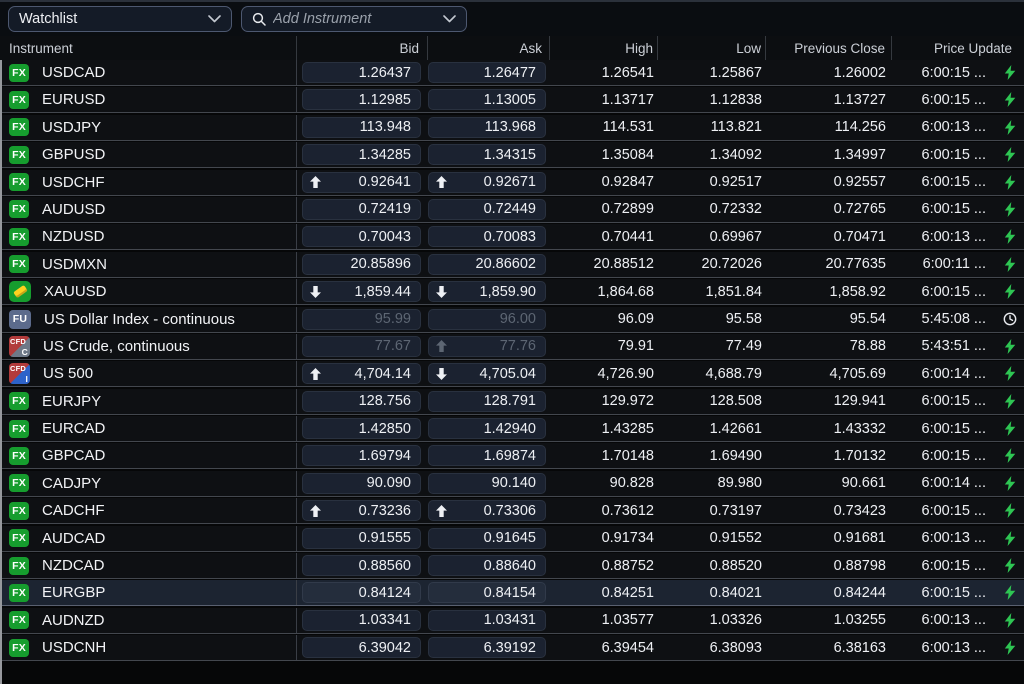 Image resolution: width=1024 pixels, height=684 pixels. Describe the element at coordinates (487, 292) in the screenshot. I see `ask-button: 1,859.90` at that location.